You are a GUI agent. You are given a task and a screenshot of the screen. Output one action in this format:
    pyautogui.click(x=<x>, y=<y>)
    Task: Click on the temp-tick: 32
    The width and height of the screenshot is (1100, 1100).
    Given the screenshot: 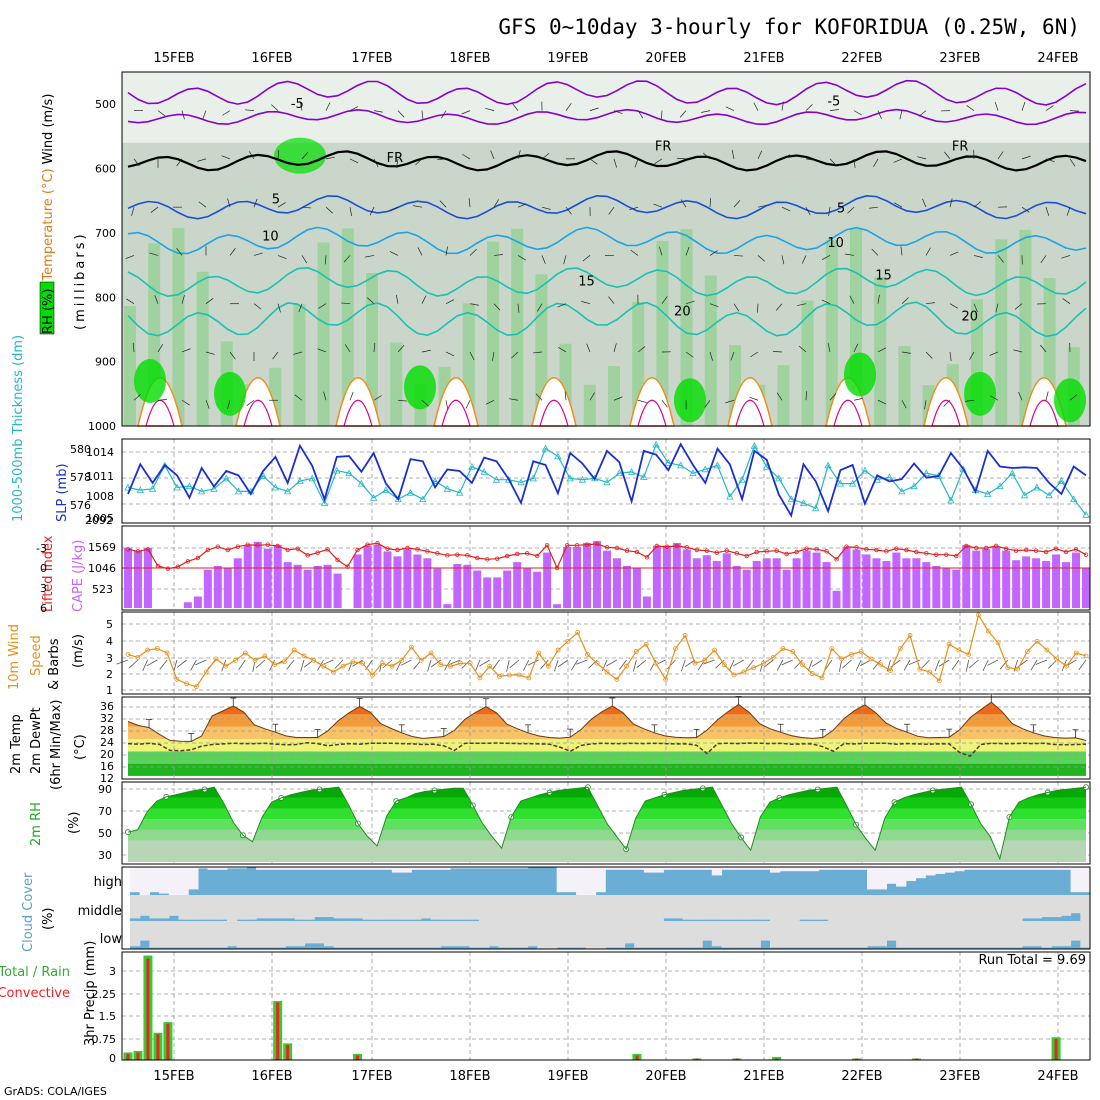 What is the action you would take?
    pyautogui.click(x=107, y=718)
    